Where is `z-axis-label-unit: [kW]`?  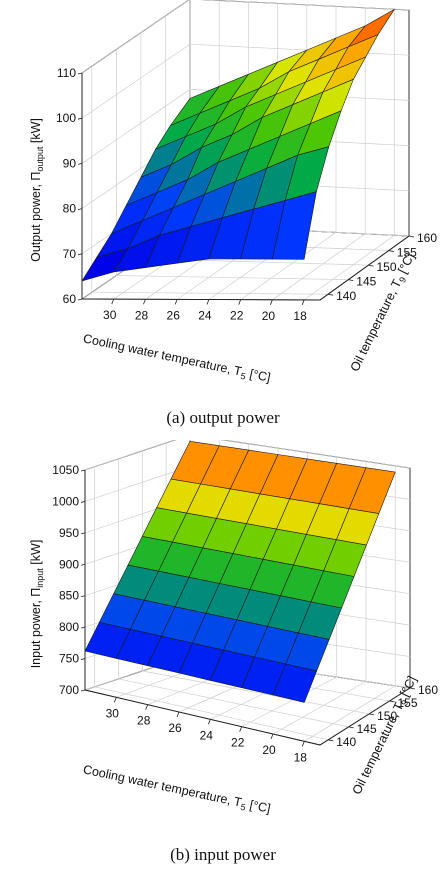
z-axis-label-unit: [kW] is located at coordinates (36, 554).